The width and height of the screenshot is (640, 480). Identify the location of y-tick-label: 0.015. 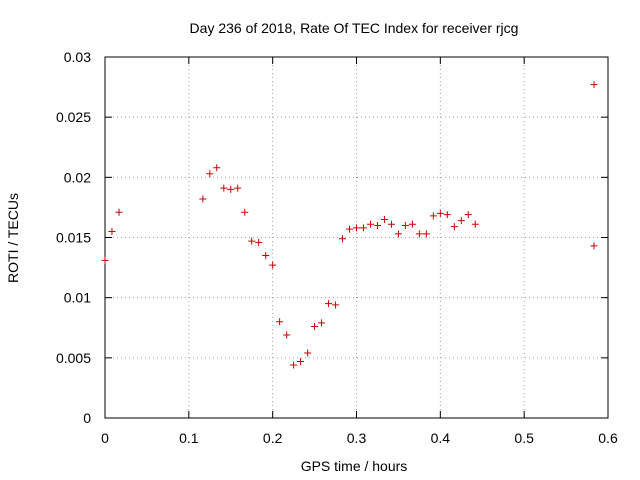
(73, 238).